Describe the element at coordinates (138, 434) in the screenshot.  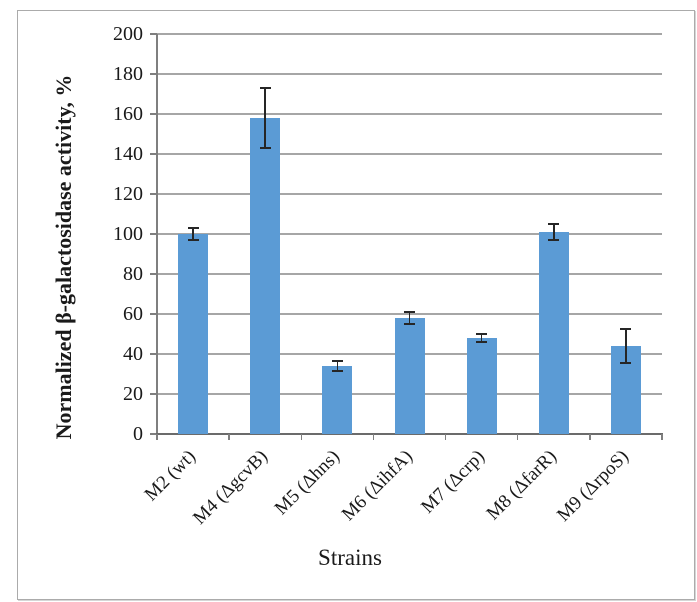
I see `y-tick-label: 0` at that location.